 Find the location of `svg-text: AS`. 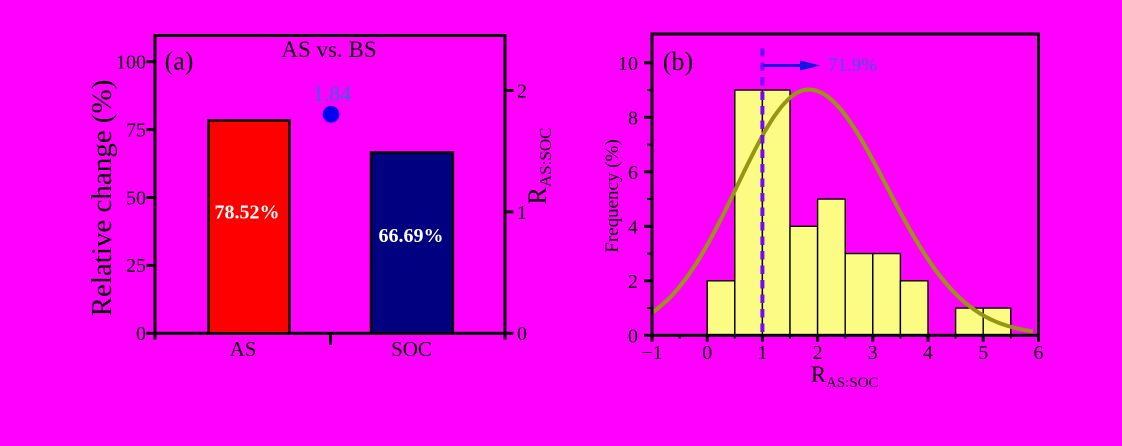

svg-text: AS is located at coordinates (243, 349).